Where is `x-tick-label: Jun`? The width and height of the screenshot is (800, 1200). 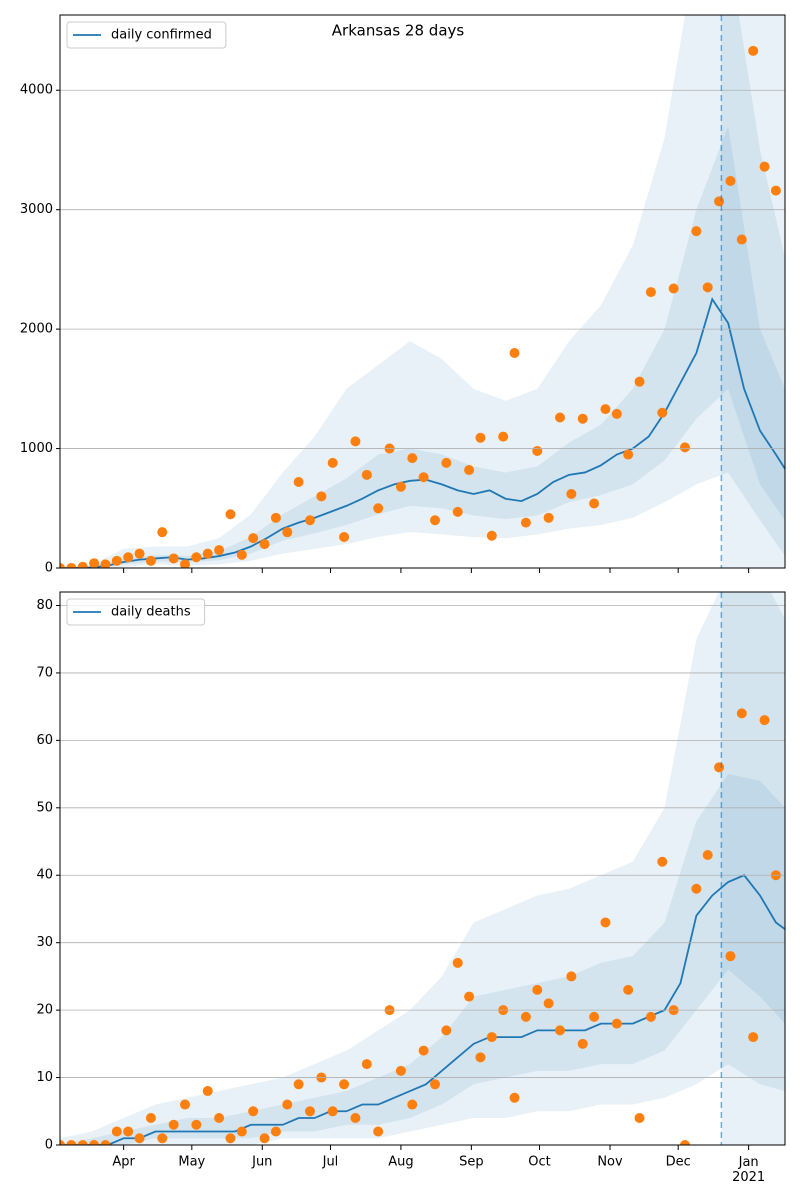 x-tick-label: Jun is located at coordinates (261, 1162).